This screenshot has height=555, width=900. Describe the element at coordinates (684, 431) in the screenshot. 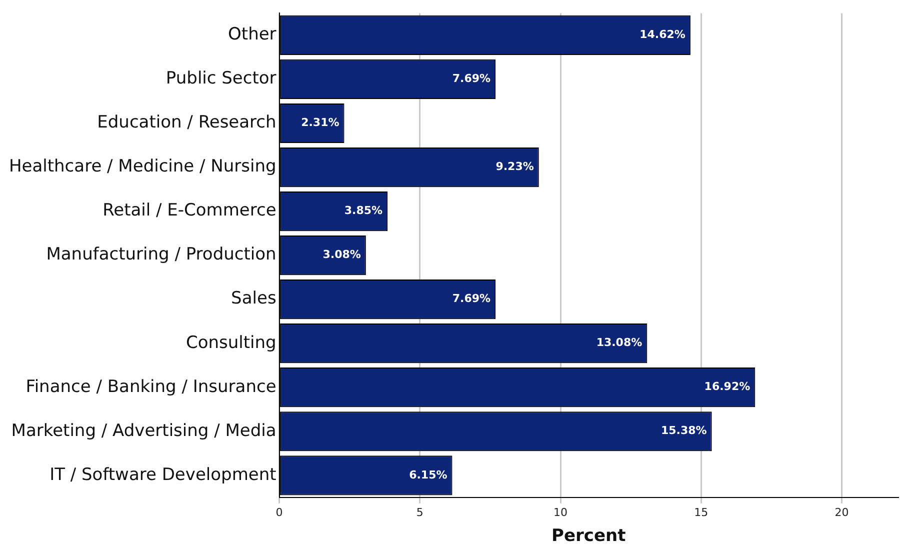

I see `data-label: 15.38%` at that location.